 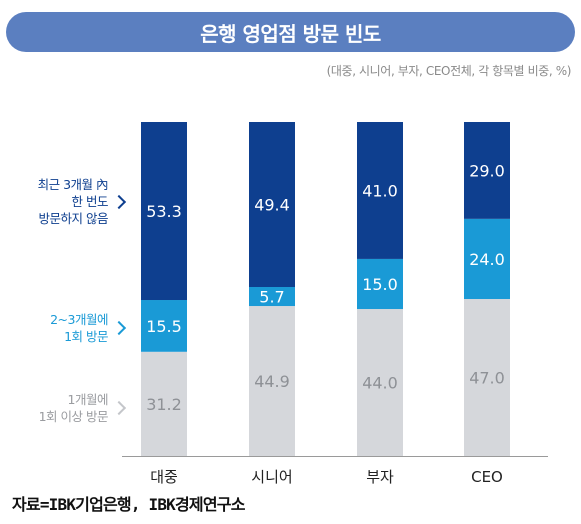 I want to click on chart-title-bar: 은행 영업점 방문 빈도, so click(x=290, y=32).